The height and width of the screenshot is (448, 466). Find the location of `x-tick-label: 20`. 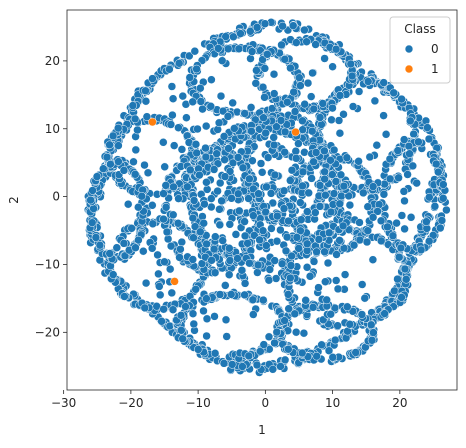

x-tick-label: 20 is located at coordinates (399, 403).